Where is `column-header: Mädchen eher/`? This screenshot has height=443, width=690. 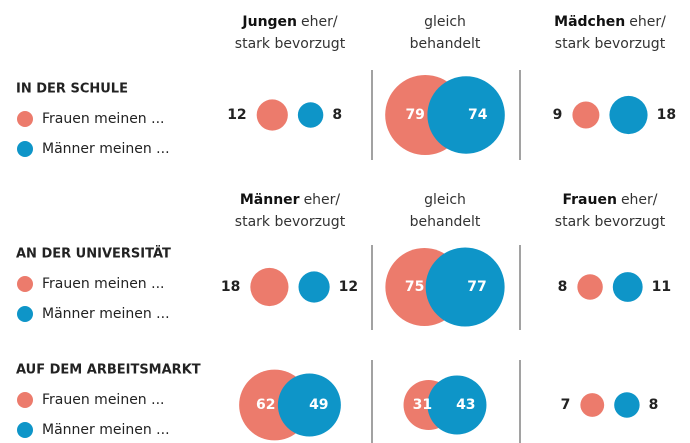 column-header: Mädchen eher/ is located at coordinates (610, 22).